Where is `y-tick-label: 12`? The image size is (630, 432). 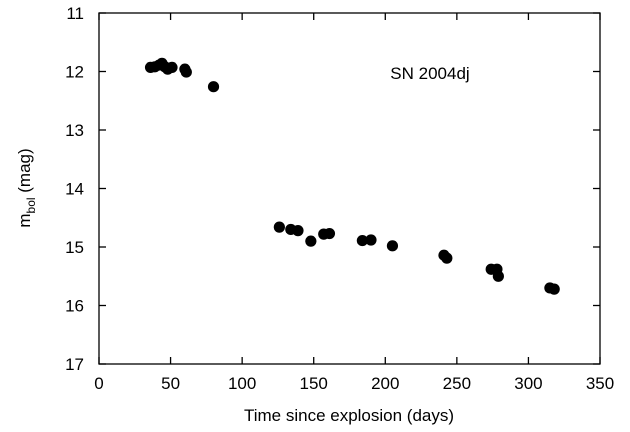 y-tick-label: 12 is located at coordinates (74, 72).